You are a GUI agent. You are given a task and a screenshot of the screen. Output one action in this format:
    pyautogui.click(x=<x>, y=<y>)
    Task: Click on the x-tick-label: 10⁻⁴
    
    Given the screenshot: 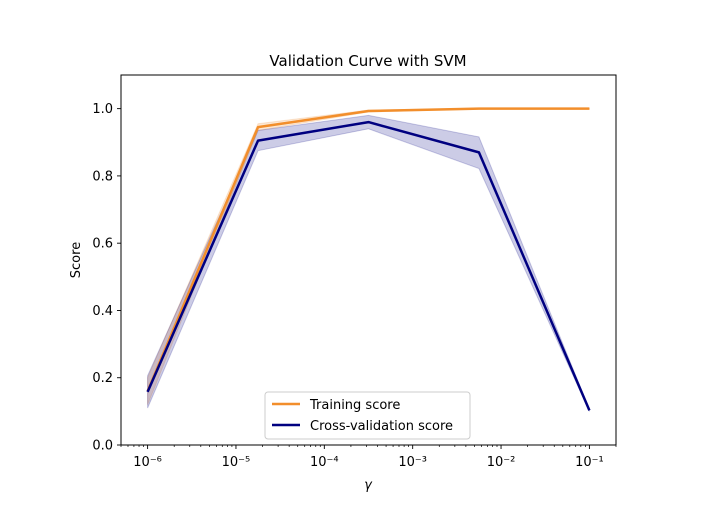 What is the action you would take?
    pyautogui.click(x=324, y=462)
    